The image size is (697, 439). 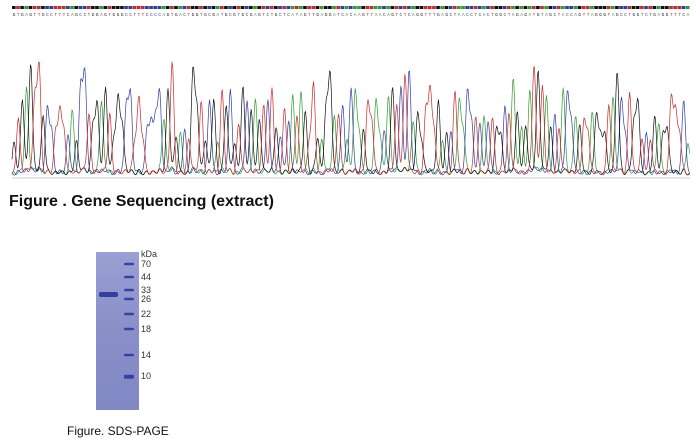 I want to click on marker-ladder, so click(x=129, y=320).